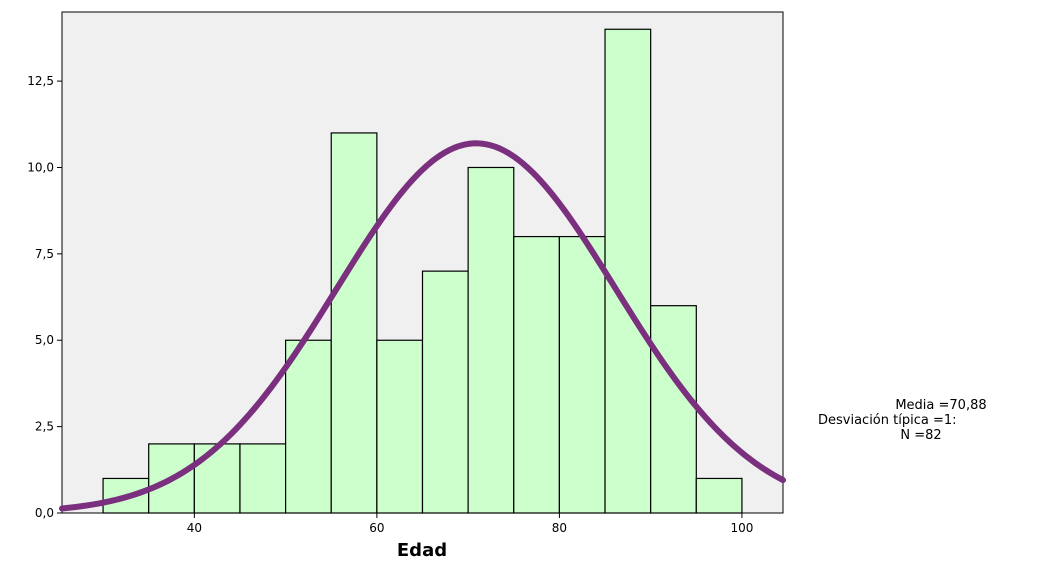 The image size is (1037, 563). What do you see at coordinates (470, 524) in the screenshot?
I see `x-axis: 40 60 80 100` at bounding box center [470, 524].